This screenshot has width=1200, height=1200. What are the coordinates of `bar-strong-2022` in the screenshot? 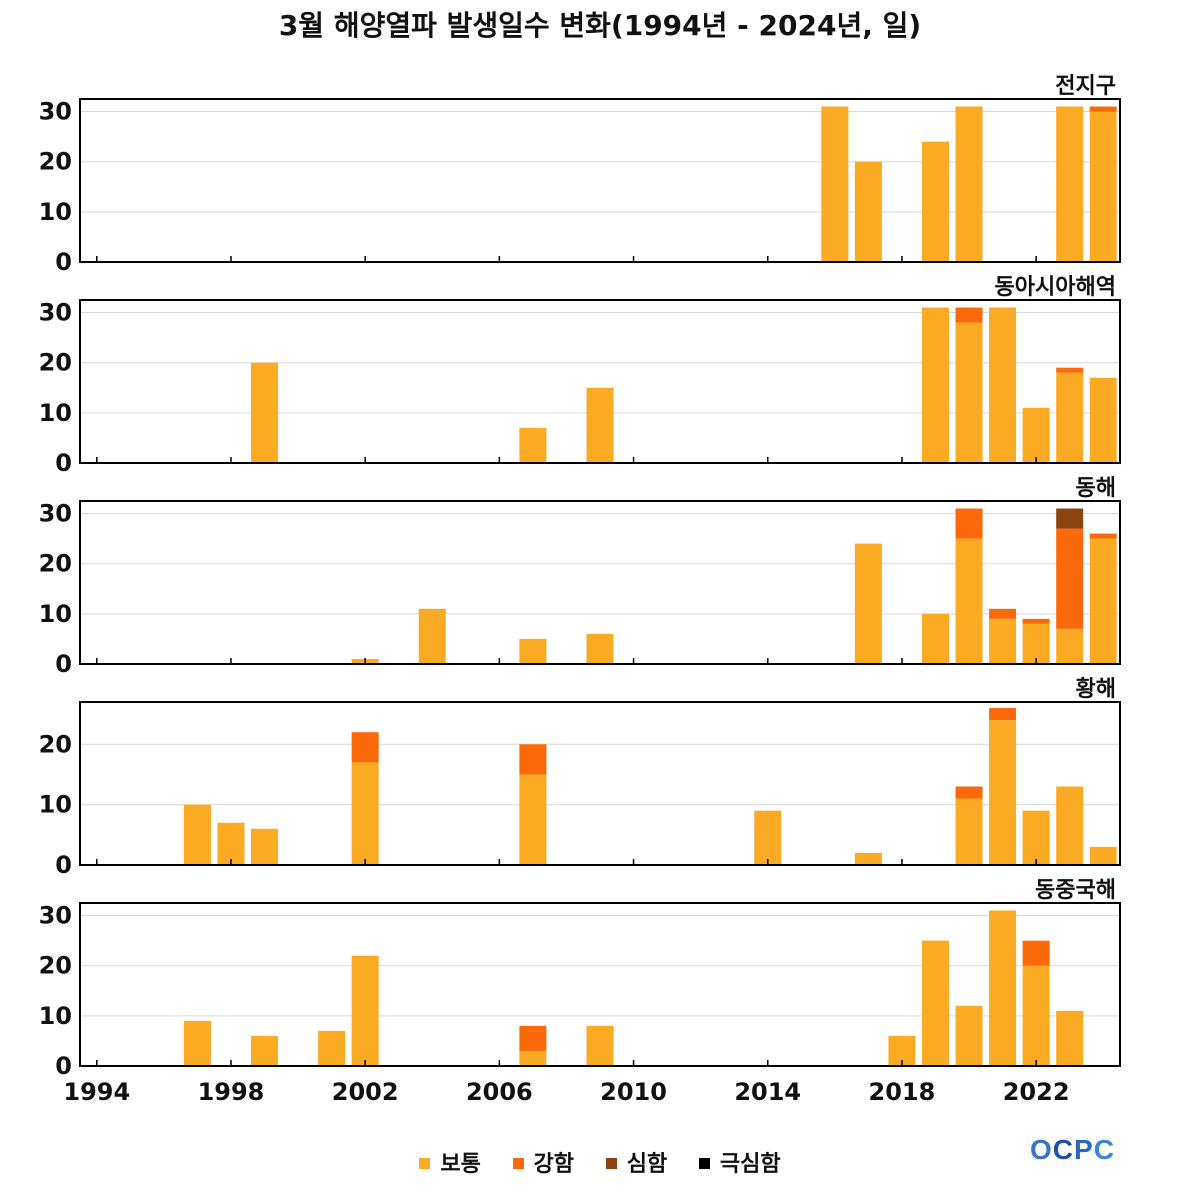 It's located at (1036, 953).